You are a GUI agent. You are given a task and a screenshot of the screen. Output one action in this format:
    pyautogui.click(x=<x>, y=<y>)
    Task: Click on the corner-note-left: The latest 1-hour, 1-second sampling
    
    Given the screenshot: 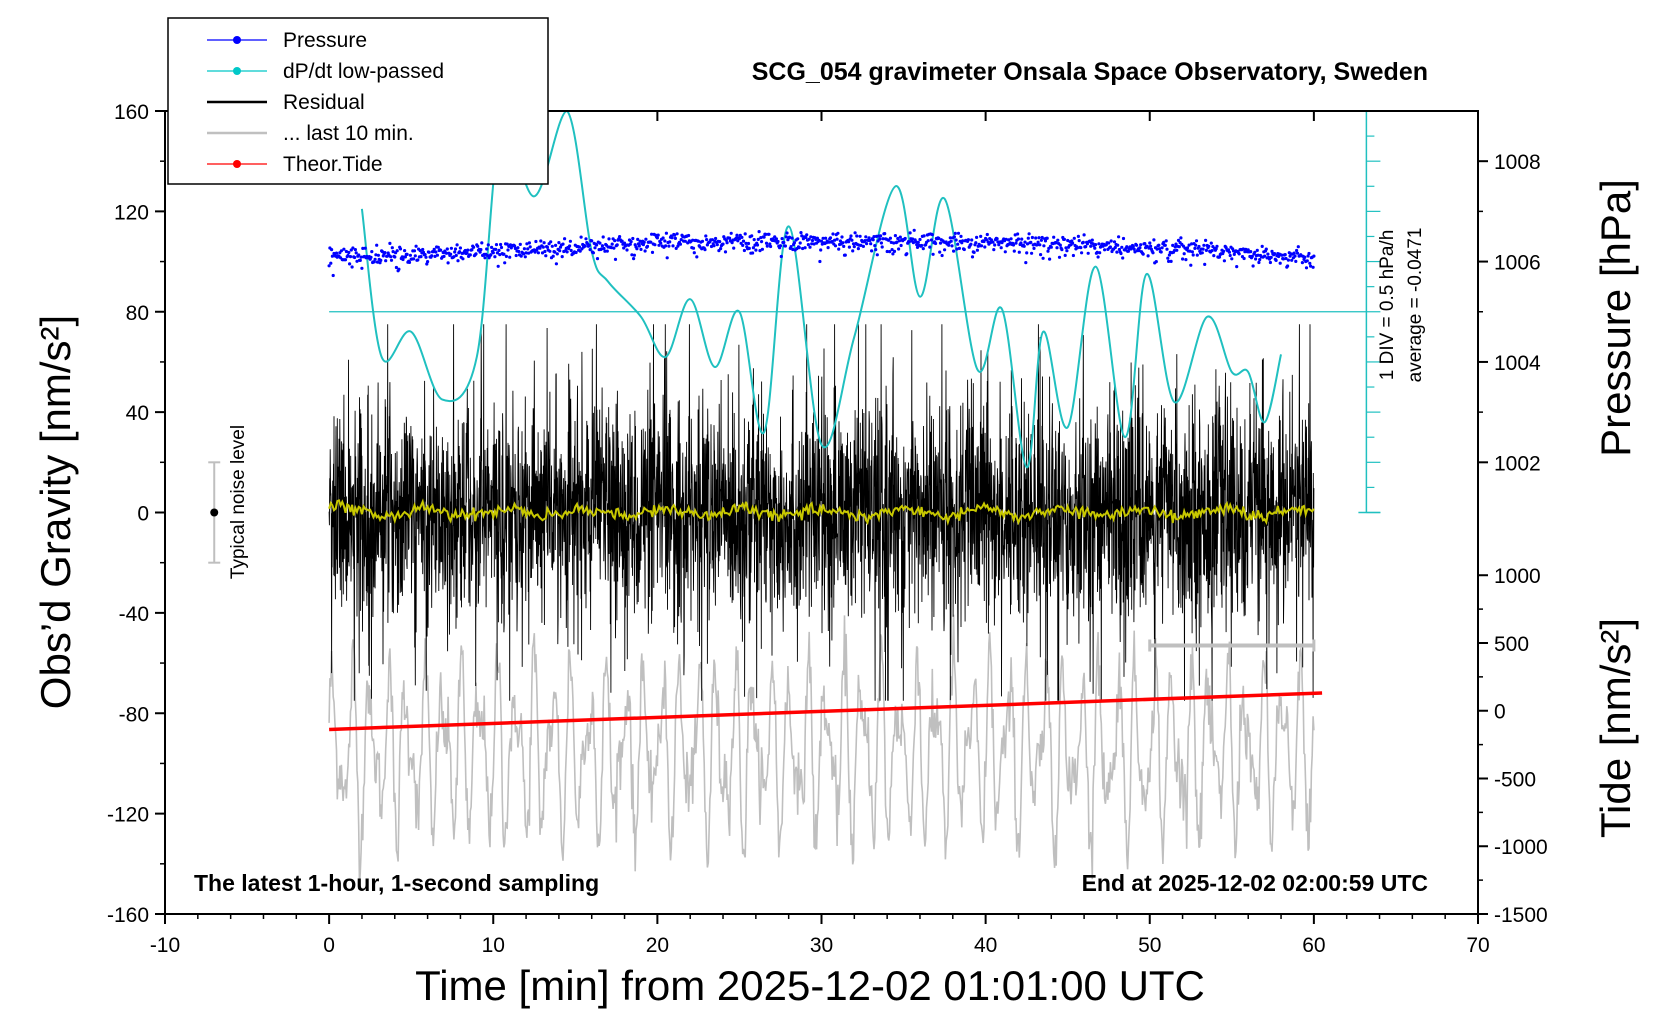 What is the action you would take?
    pyautogui.click(x=396, y=883)
    